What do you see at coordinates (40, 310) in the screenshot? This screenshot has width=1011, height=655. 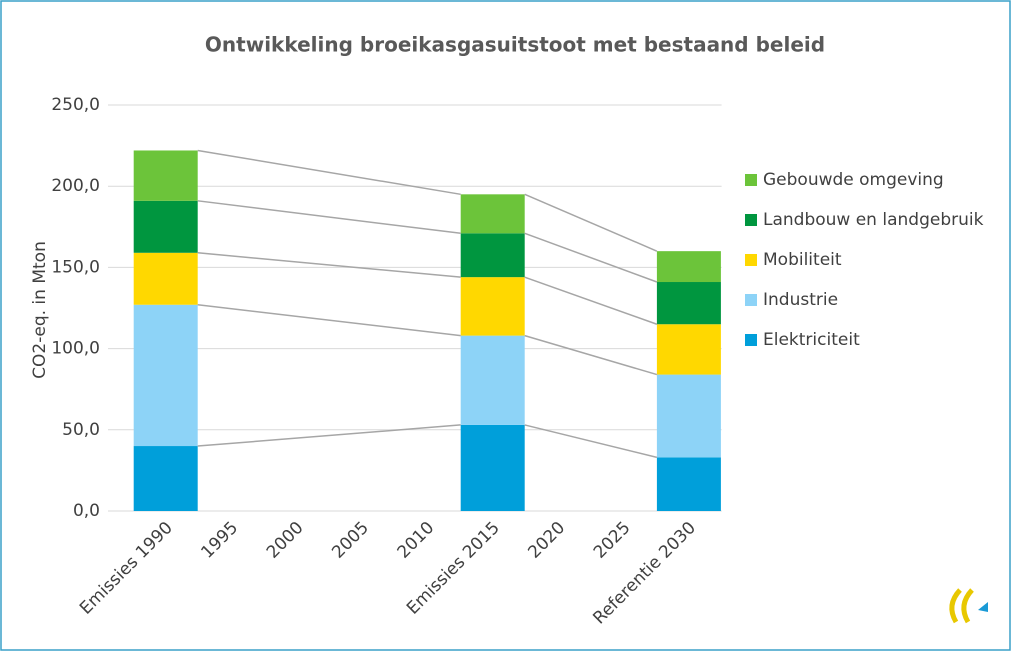 I see `y-axis-label: CO2-eq. in Mton` at bounding box center [40, 310].